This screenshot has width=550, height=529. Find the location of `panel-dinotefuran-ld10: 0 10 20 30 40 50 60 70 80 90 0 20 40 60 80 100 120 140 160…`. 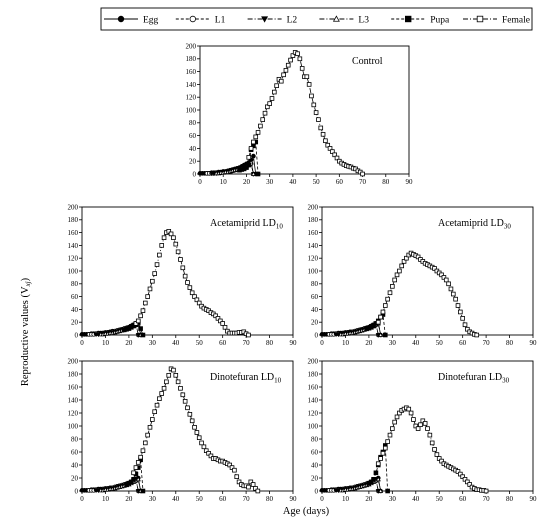

panel-dinotefuran-ld10: 0 10 20 30 40 50 60 70 80 90 0 20 40 60 80 100 120 140 160… is located at coordinates (183, 430).